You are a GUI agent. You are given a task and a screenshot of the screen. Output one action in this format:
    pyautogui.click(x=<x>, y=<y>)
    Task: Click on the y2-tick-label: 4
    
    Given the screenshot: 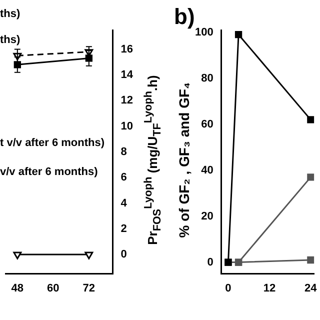 What is the action you would take?
    pyautogui.click(x=124, y=203)
    